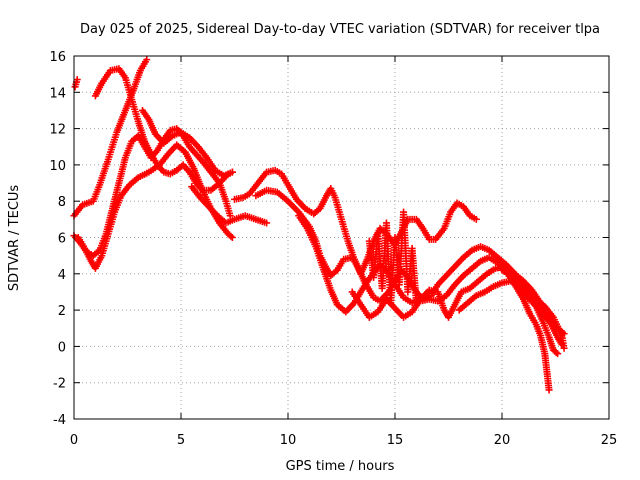  I want to click on y-tick-label: -4, so click(59, 420).